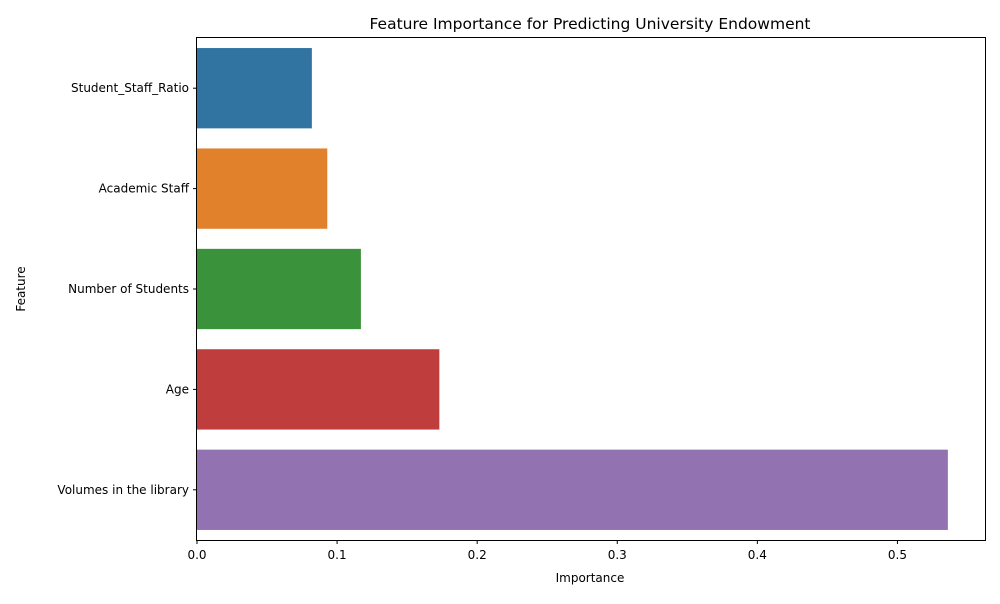 The image size is (1000, 604). I want to click on y-tick-label-age: Age, so click(177, 389).